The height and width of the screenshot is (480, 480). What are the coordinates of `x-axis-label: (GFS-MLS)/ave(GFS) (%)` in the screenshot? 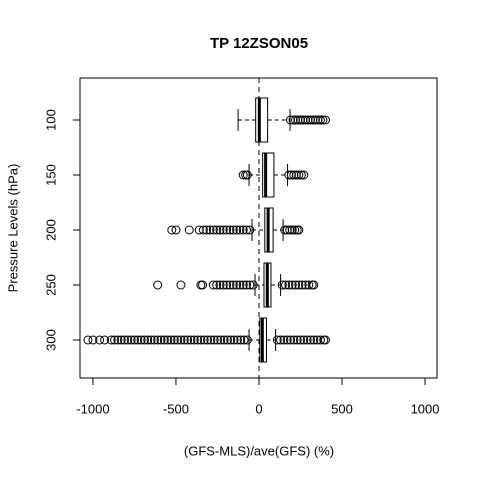 It's located at (259, 450).